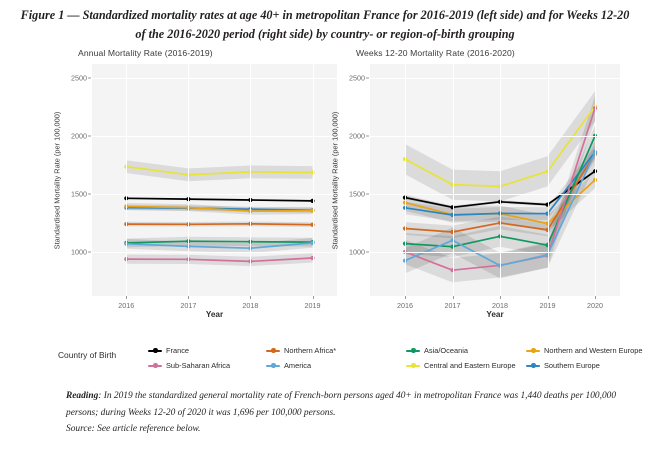 This screenshot has width=650, height=451. I want to click on y-axis-ticks-left: 1000 1500 2000 2500, so click(77, 180).